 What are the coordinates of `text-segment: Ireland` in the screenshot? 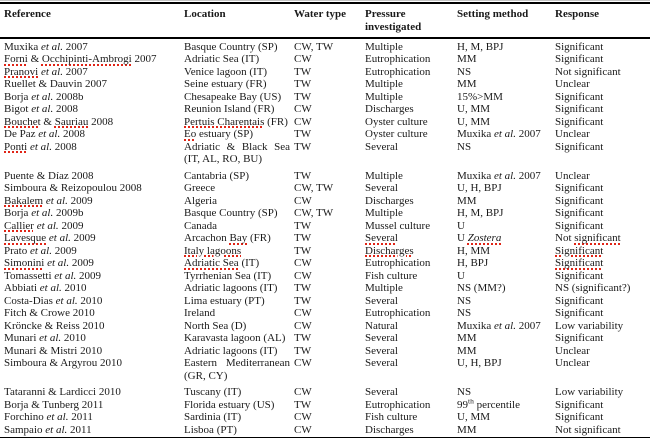 It's located at (200, 313).